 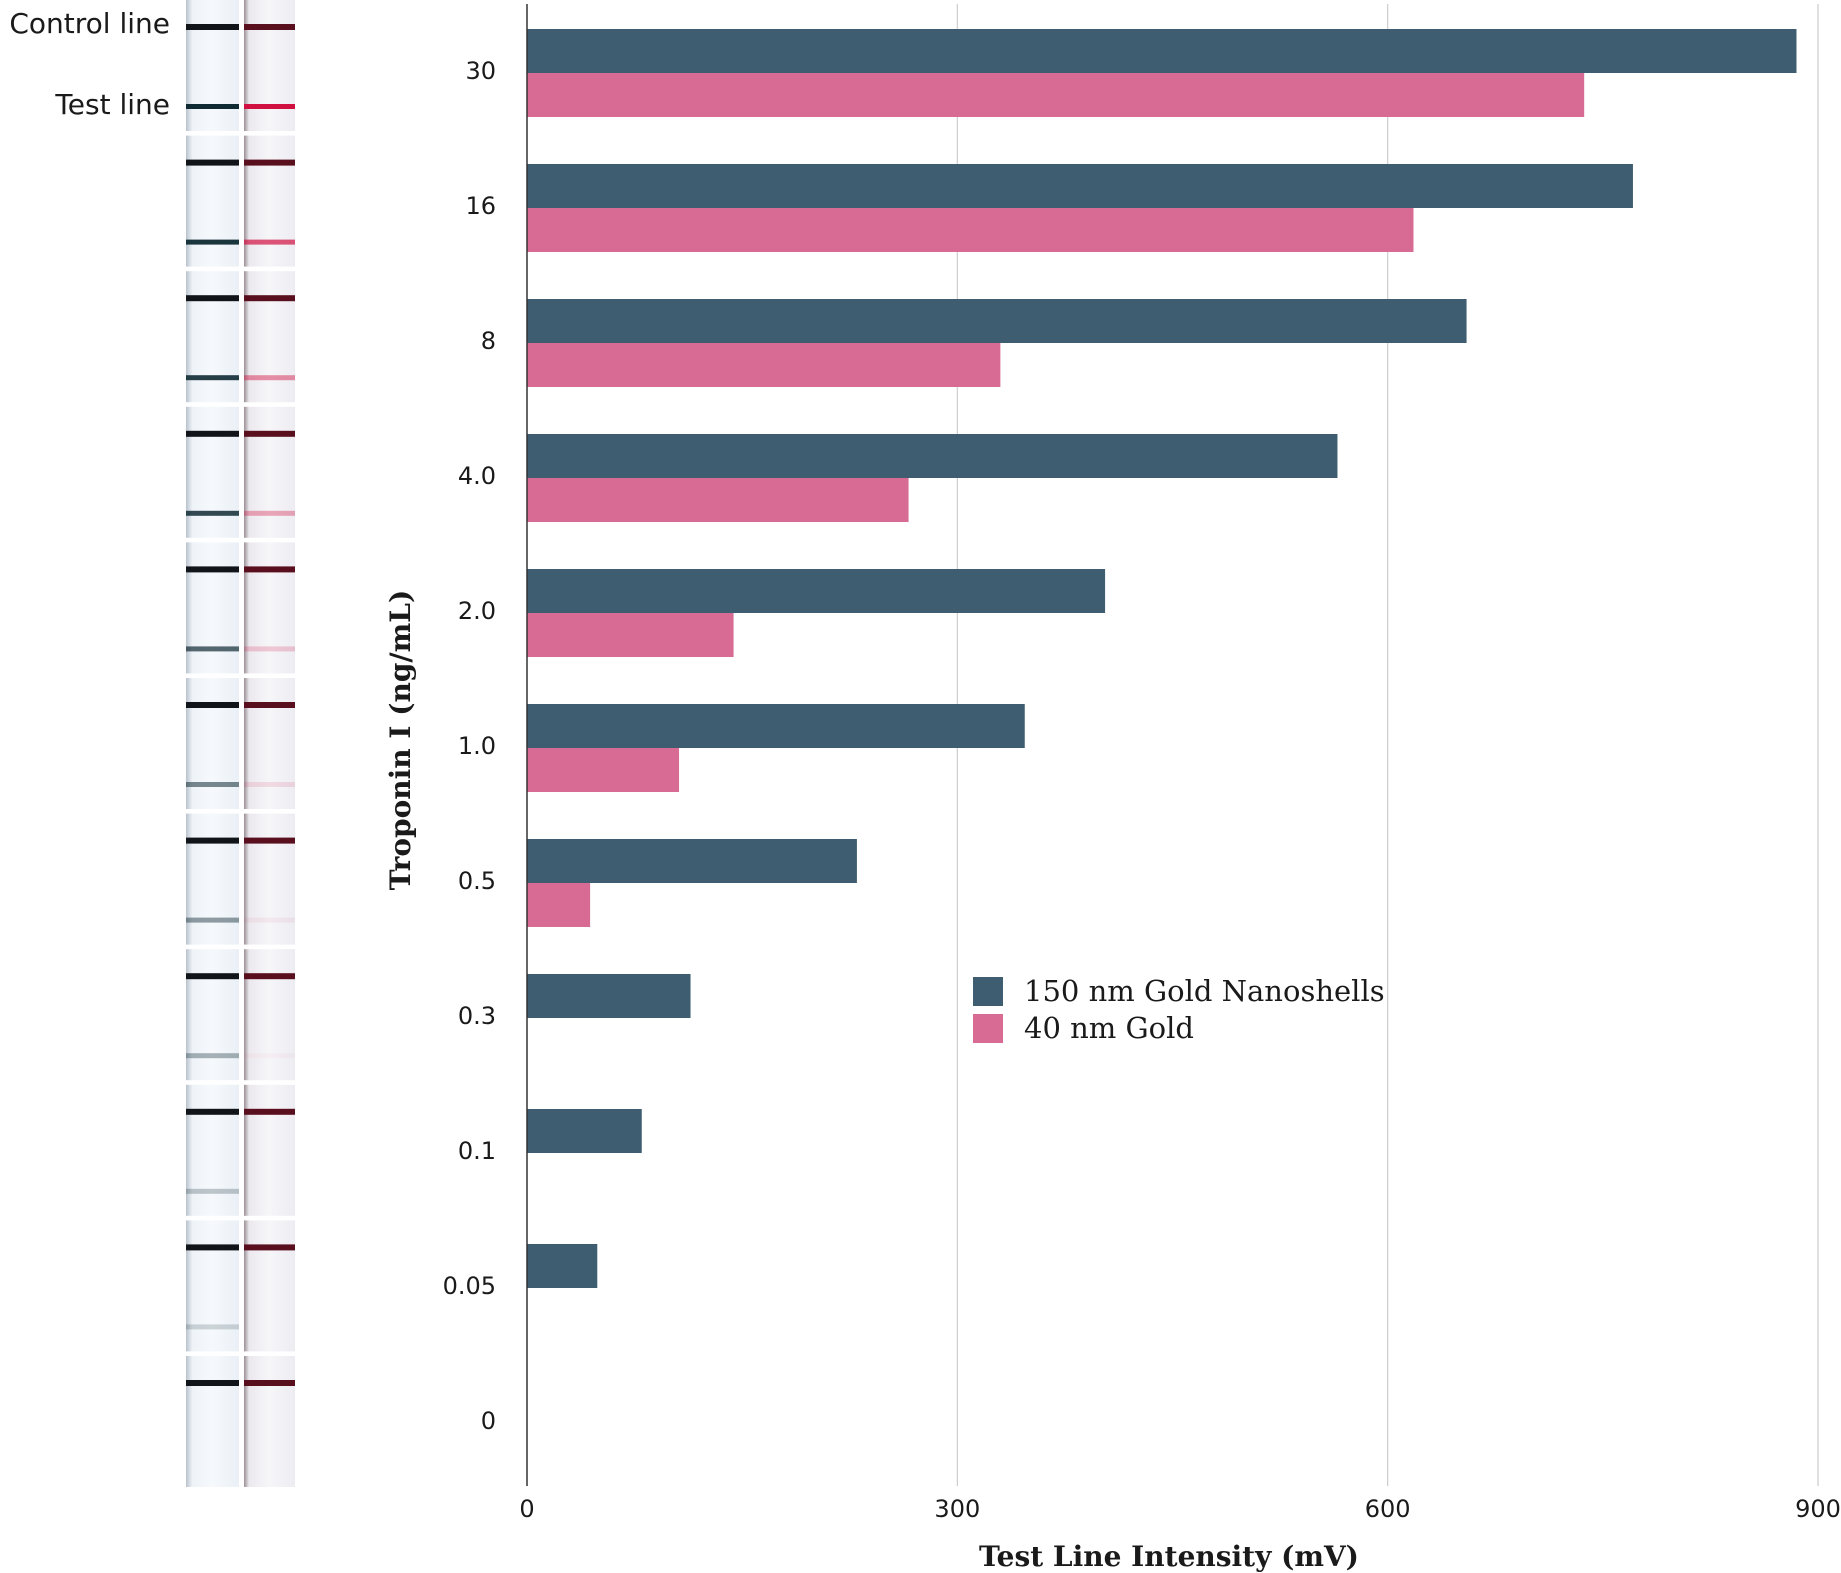 What do you see at coordinates (477, 1016) in the screenshot?
I see `y-tick-label: 0.3` at bounding box center [477, 1016].